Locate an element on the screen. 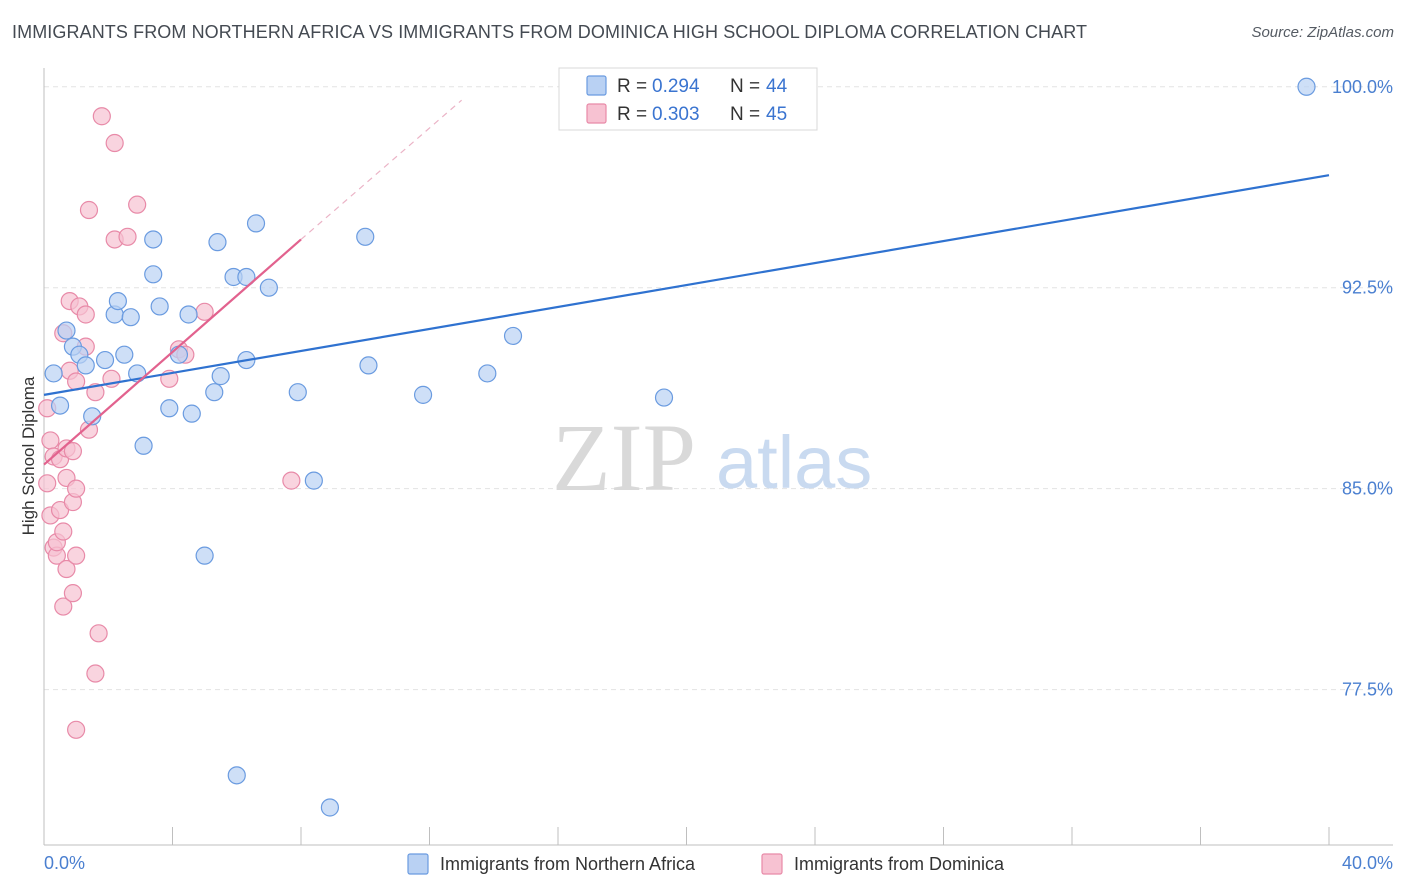 The image size is (1406, 892). y-axis-title: High School Diploma is located at coordinates (28, 455).